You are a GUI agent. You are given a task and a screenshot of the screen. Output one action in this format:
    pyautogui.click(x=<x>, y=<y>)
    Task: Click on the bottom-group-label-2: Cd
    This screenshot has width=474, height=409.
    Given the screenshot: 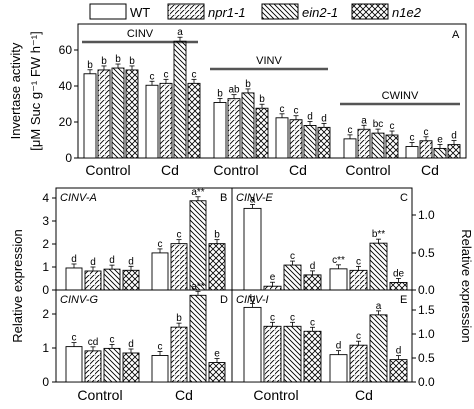 What is the action you would take?
    pyautogui.click(x=184, y=395)
    